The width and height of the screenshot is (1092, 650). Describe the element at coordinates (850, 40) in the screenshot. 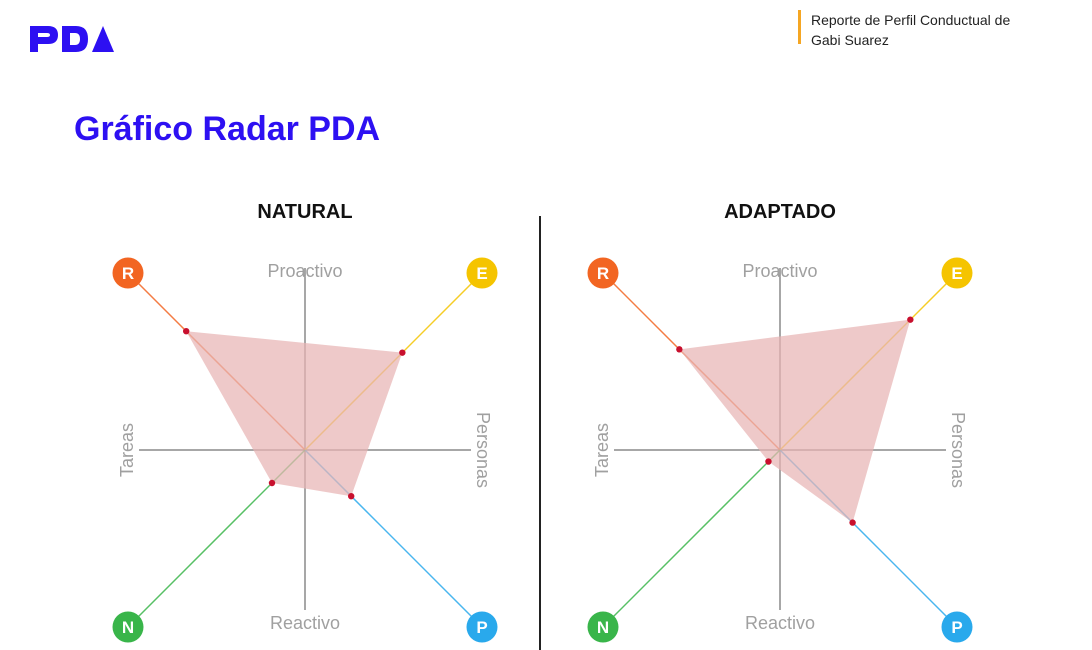

I see `report-subject-name: Gabi Suarez` at that location.